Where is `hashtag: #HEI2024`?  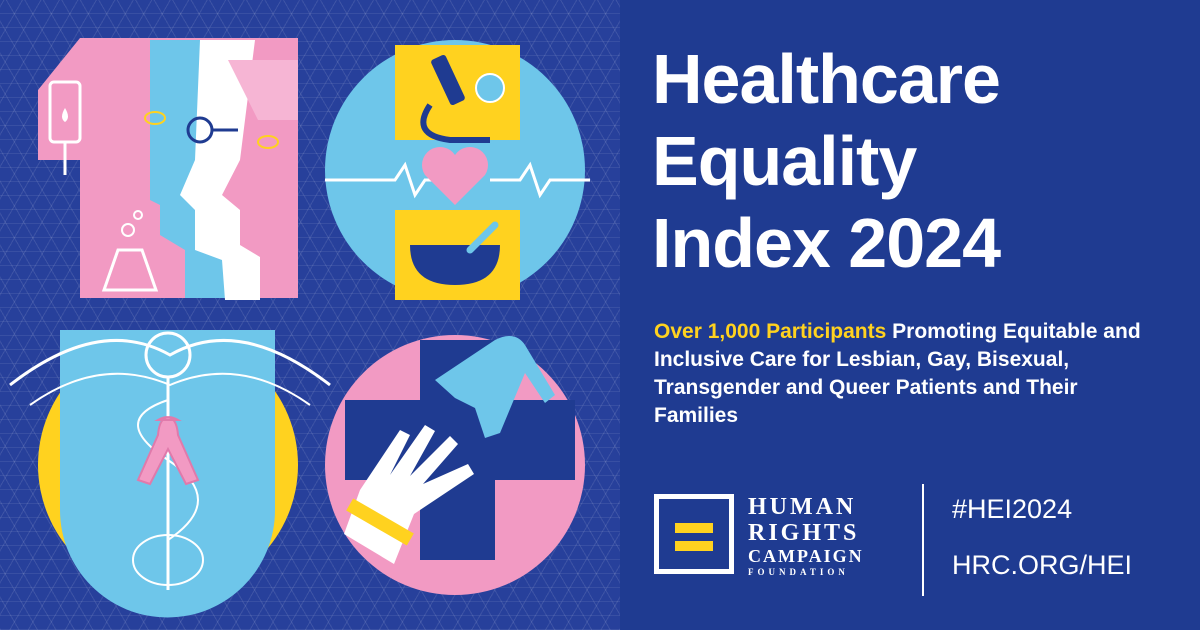
hashtag: #HEI2024 is located at coordinates (1012, 509).